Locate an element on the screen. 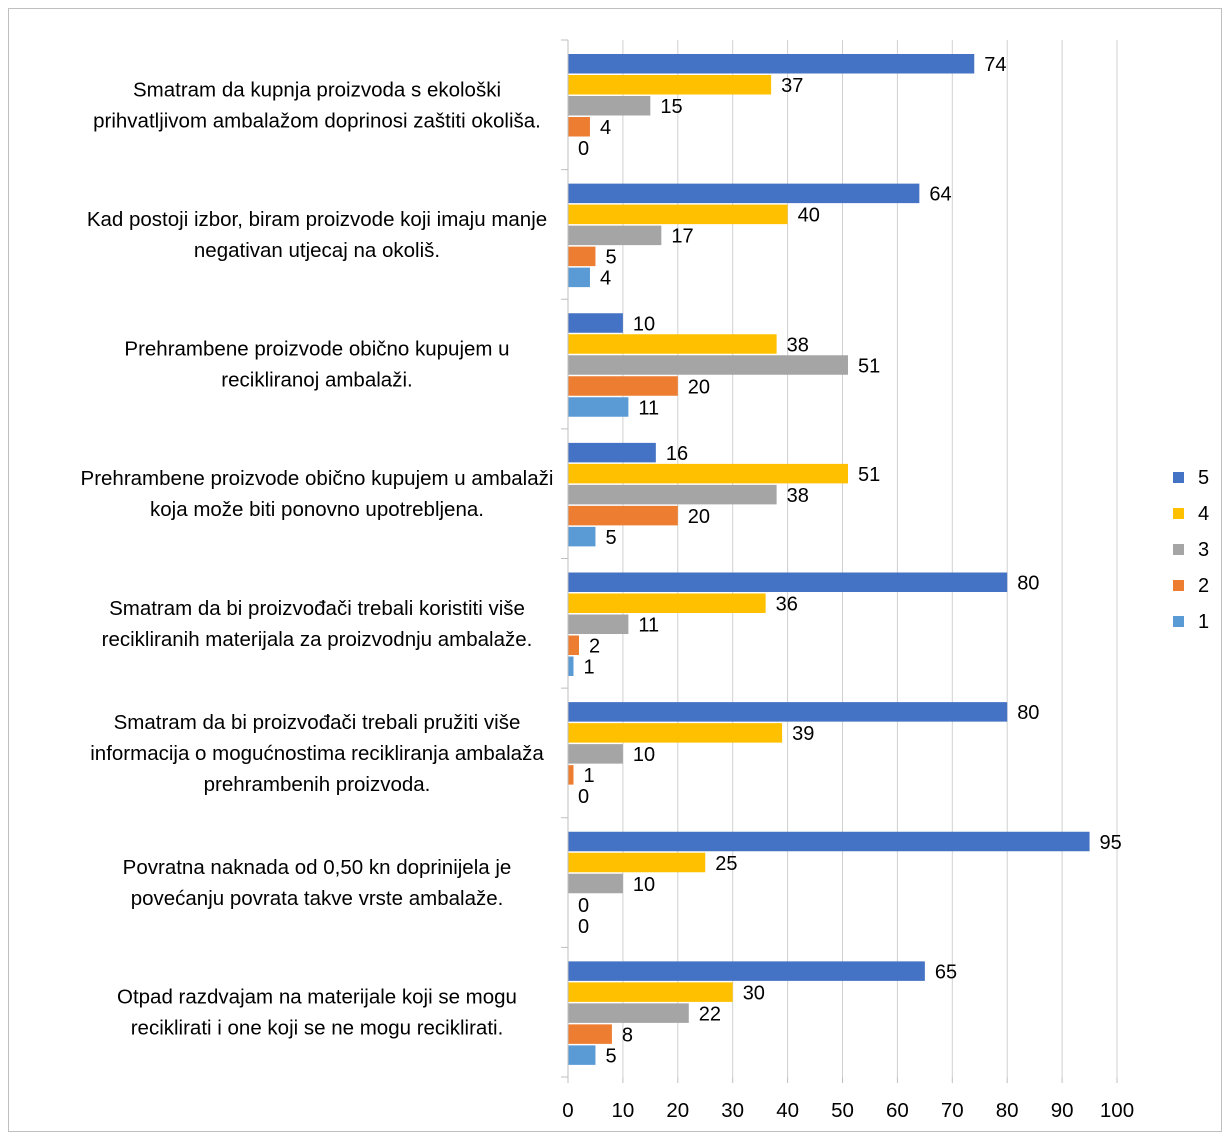  x-tick-label: 50 is located at coordinates (842, 1110).